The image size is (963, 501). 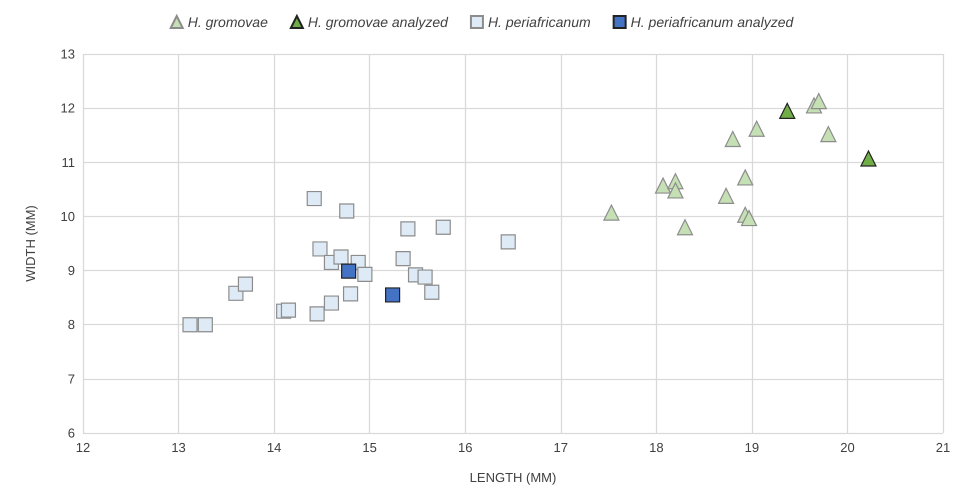 What do you see at coordinates (178, 447) in the screenshot?
I see `x-tick-label: 13` at bounding box center [178, 447].